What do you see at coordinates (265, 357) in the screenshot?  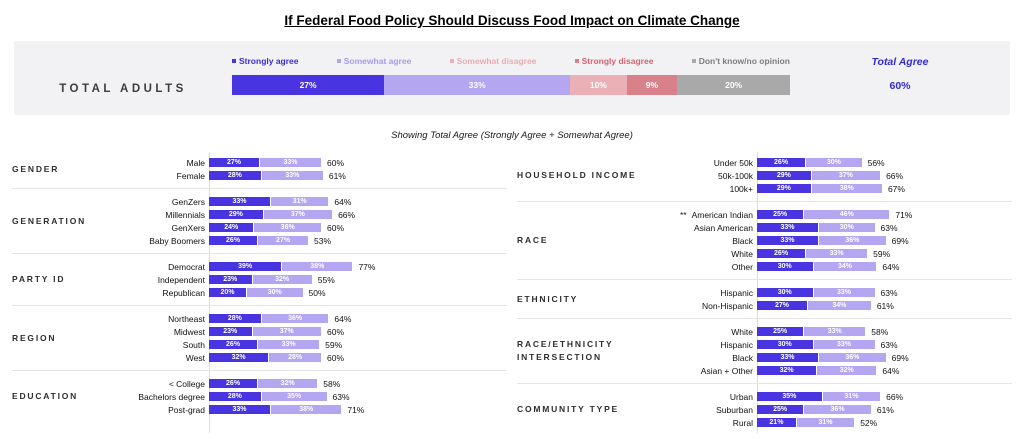 I see `stacked-bar: 32% 28%` at bounding box center [265, 357].